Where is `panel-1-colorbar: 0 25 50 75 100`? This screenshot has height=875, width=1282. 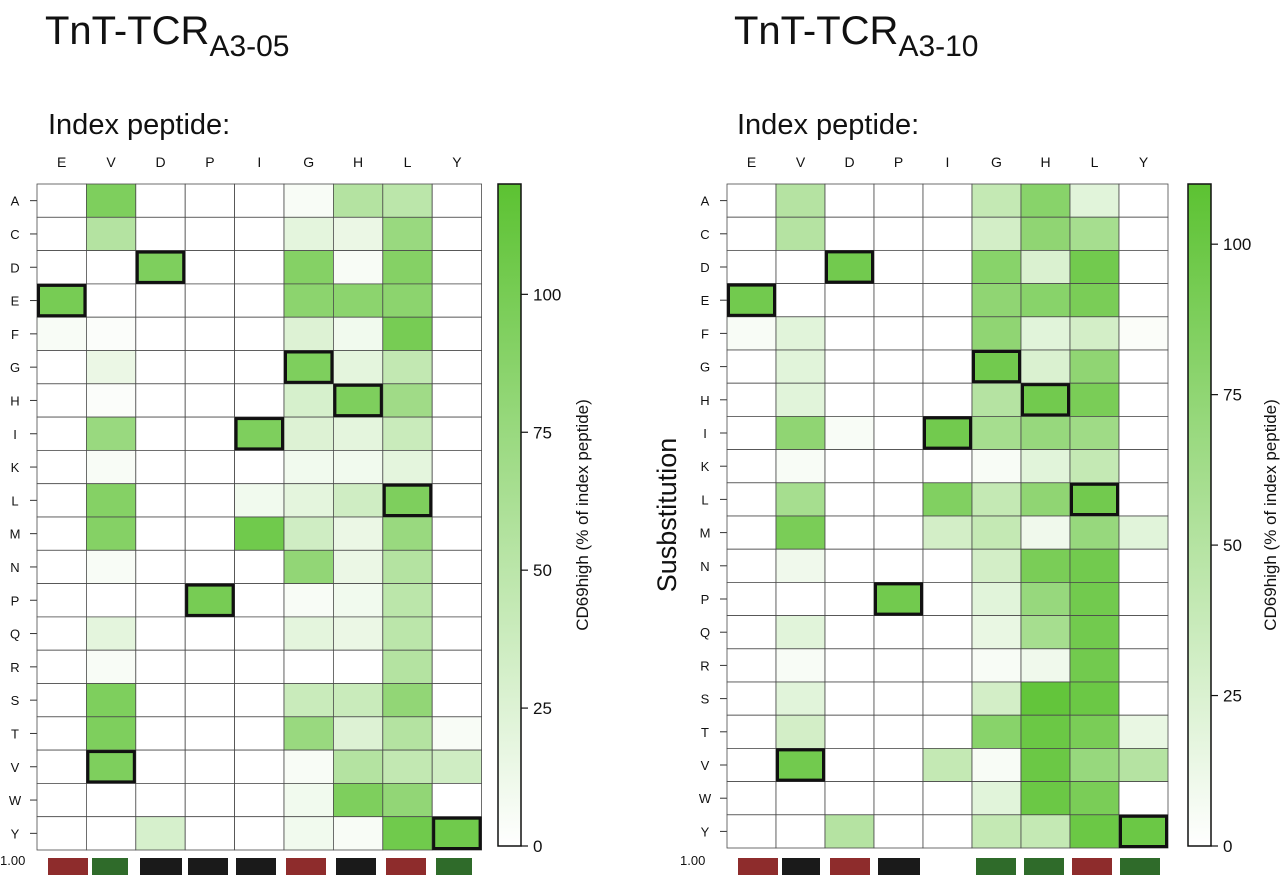 panel-1-colorbar: 0 25 50 75 100 is located at coordinates (529, 519).